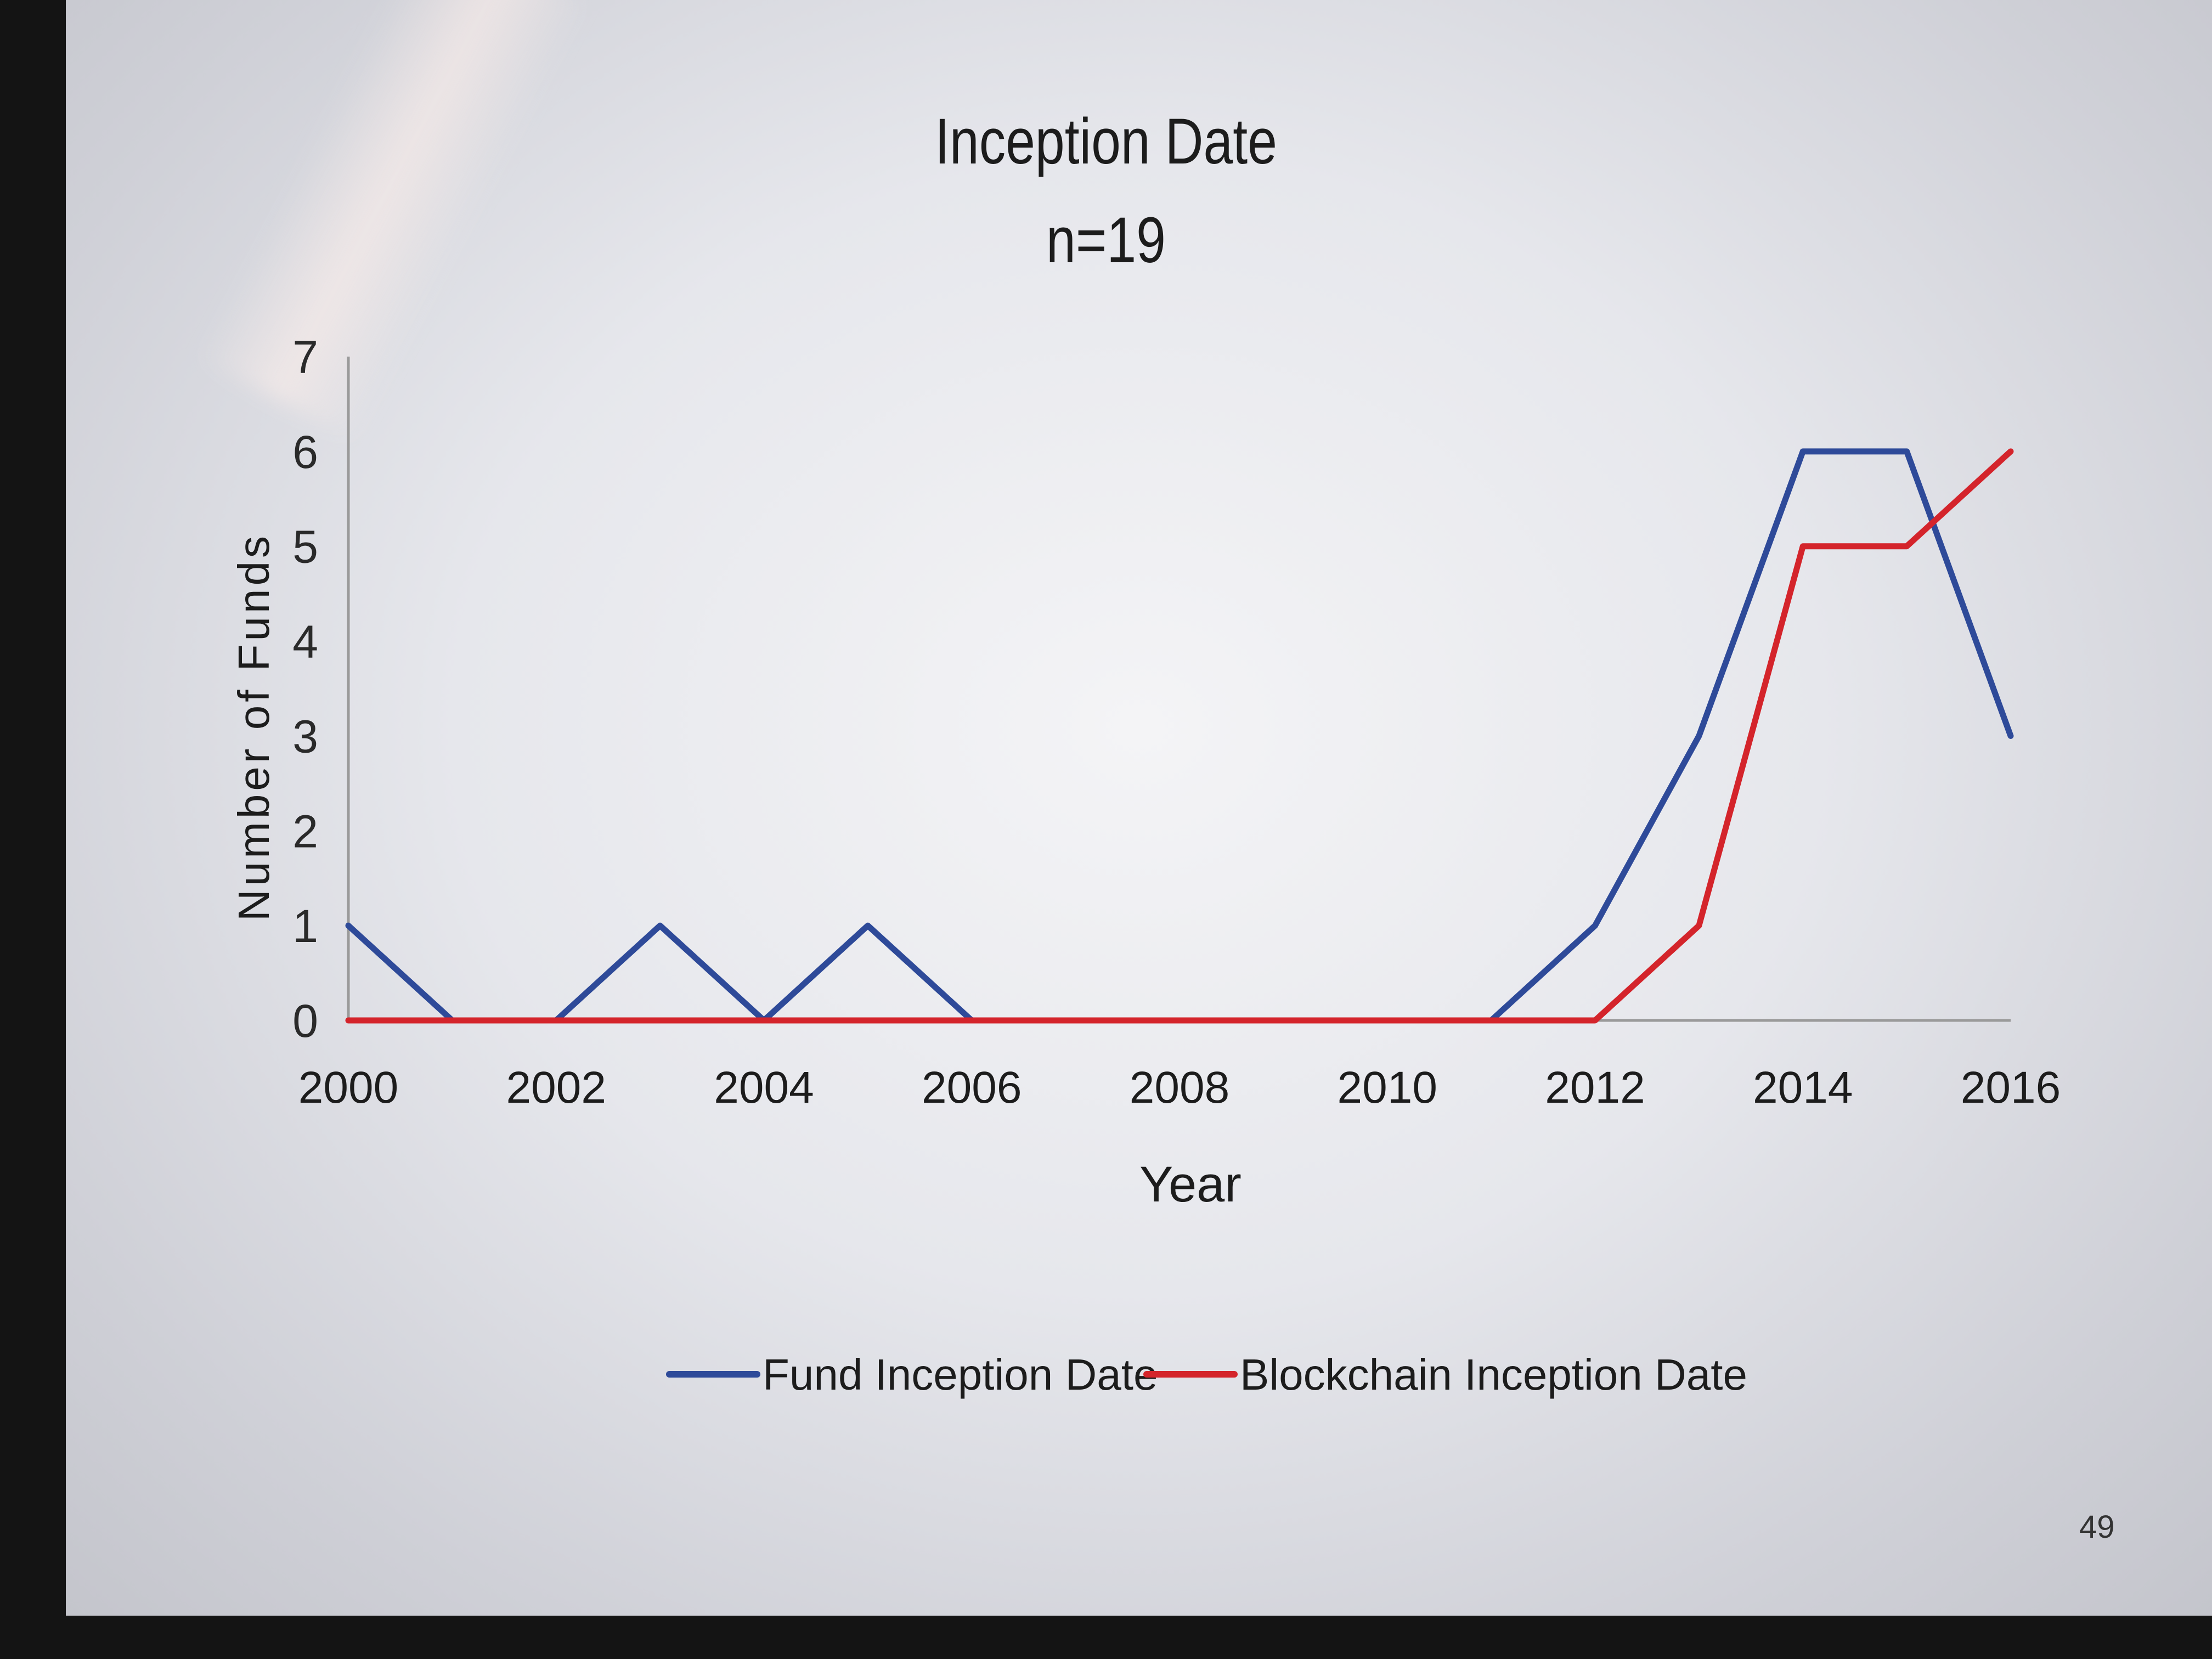  Describe the element at coordinates (305, 1021) in the screenshot. I see `y-tick-label: 0` at that location.